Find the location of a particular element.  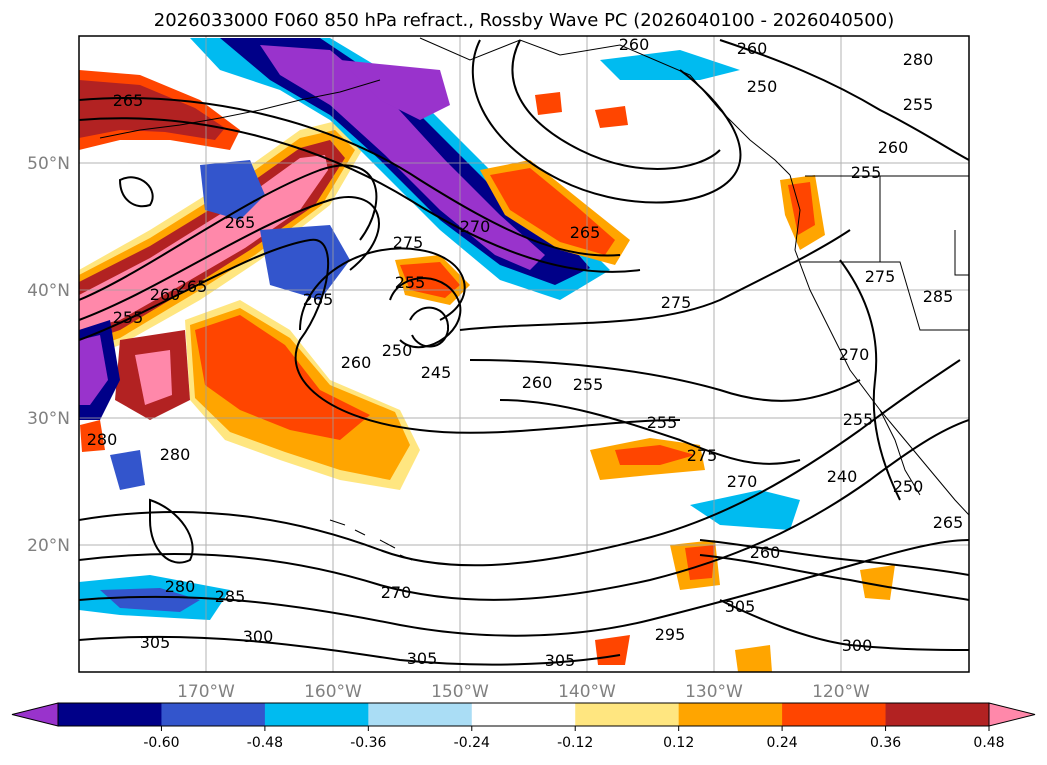

contour-label: 245 is located at coordinates (436, 372).